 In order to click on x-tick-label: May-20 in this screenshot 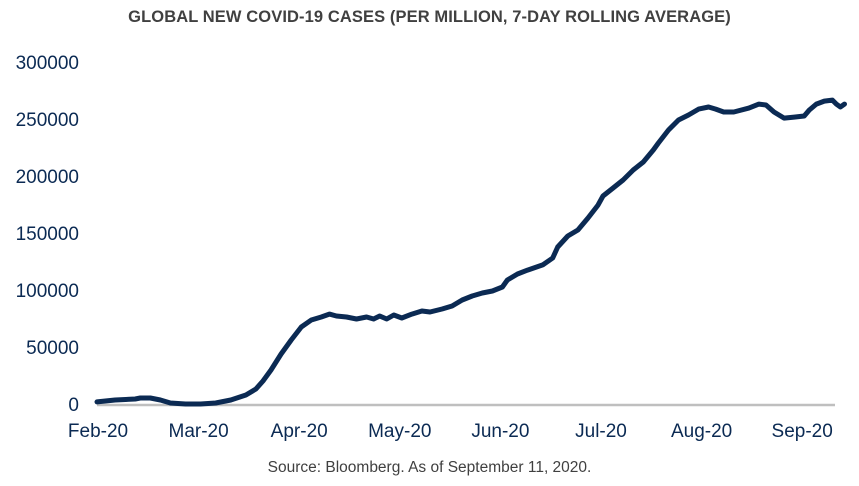, I will do `click(399, 431)`.